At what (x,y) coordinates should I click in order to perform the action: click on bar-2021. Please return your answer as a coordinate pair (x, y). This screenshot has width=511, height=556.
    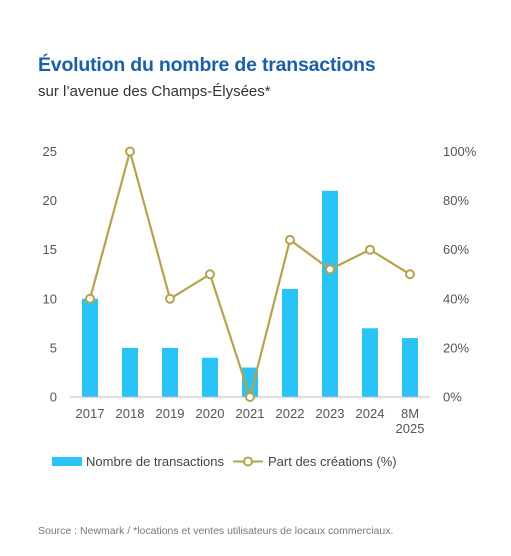
    Looking at the image, I should click on (250, 382).